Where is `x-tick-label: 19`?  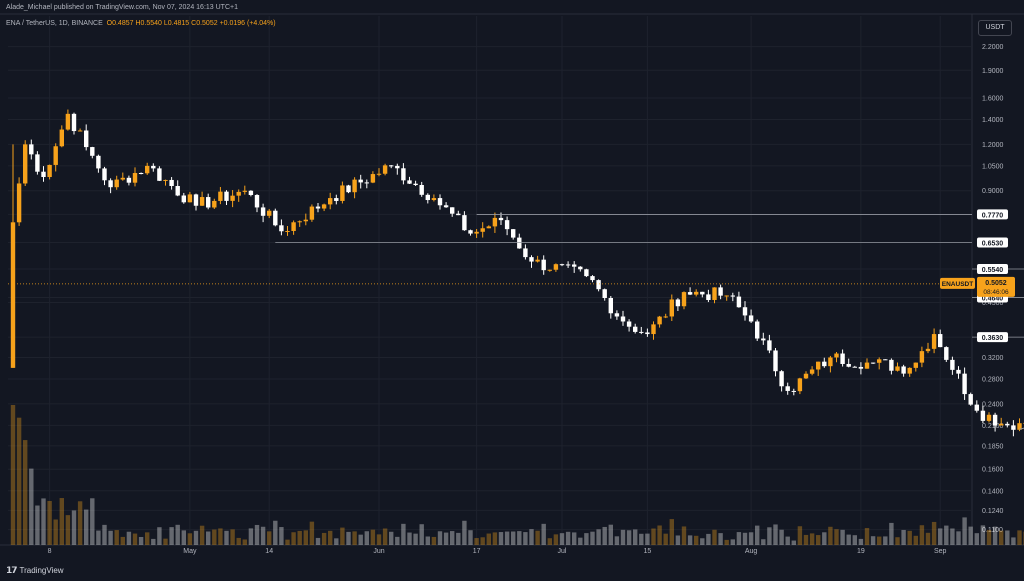 x-tick-label: 19 is located at coordinates (861, 551).